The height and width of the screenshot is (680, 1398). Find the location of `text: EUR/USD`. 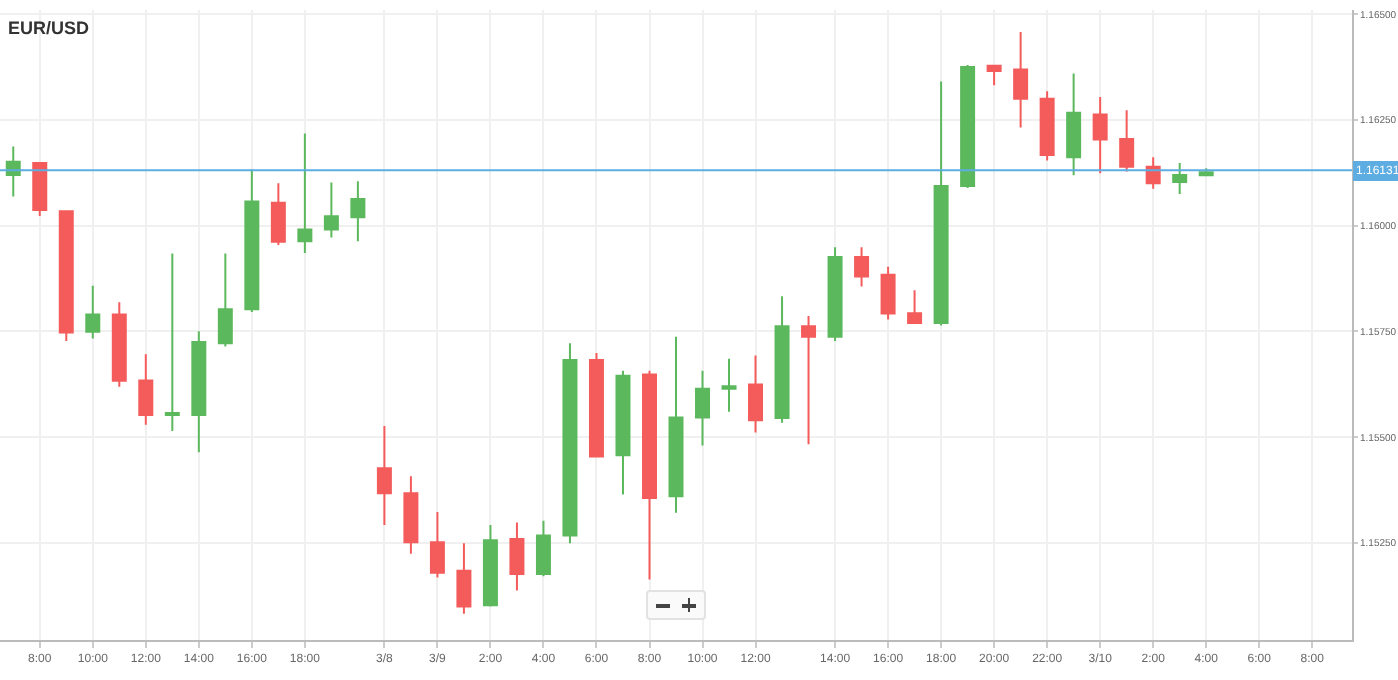

text: EUR/USD is located at coordinates (49, 28).